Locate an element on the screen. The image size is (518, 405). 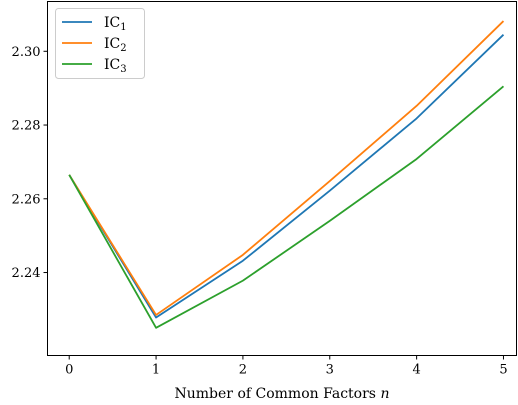
y-axis: 2.24 2.26 2.28 2.30 is located at coordinates (30, 163).